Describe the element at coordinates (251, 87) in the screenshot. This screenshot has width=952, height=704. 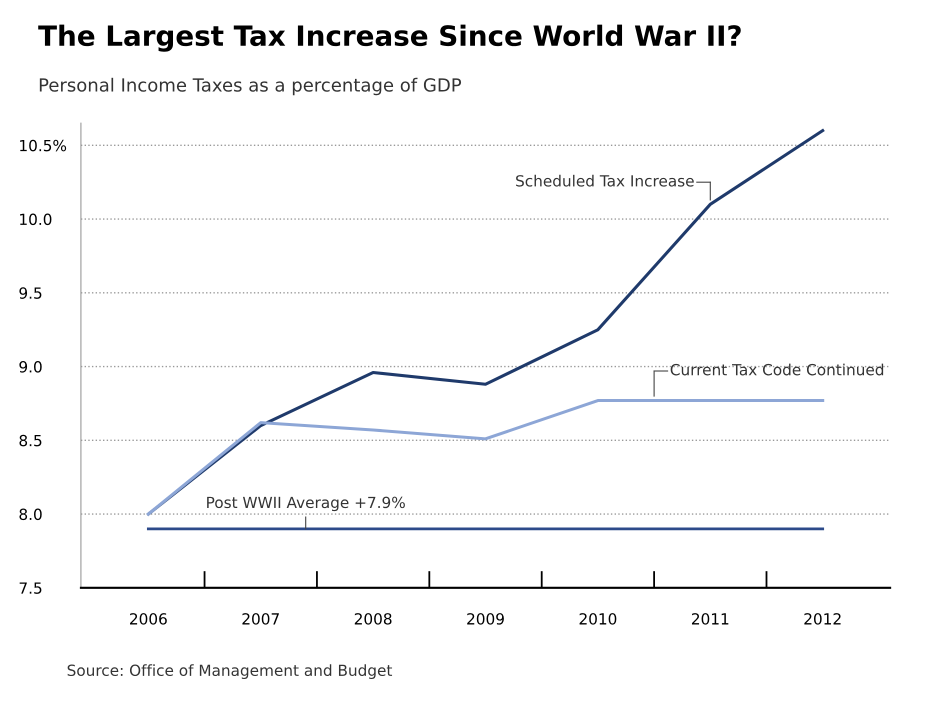
I see `chart-subtitle: Personal Income Taxes as a percentage of GDP` at that location.